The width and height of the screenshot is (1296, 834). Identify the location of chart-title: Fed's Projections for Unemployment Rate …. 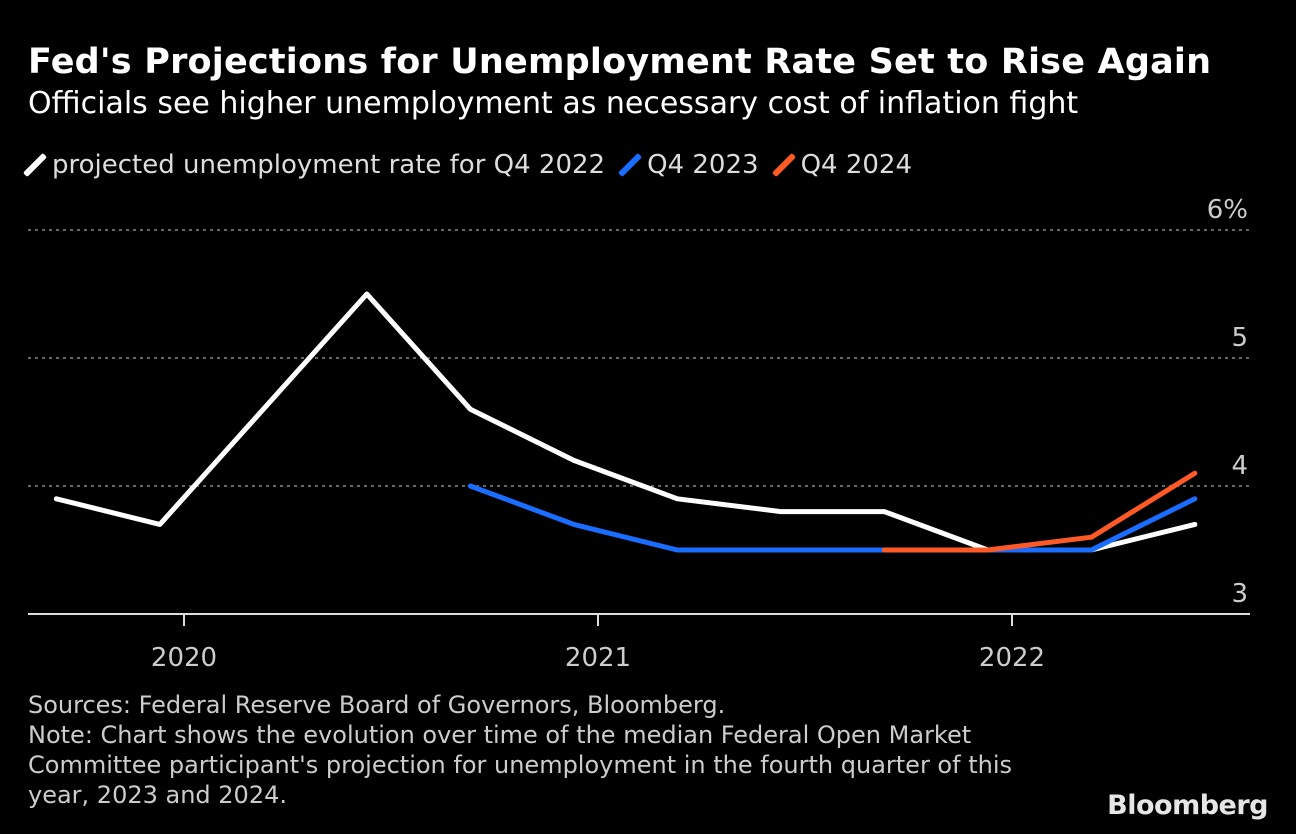
(620, 62).